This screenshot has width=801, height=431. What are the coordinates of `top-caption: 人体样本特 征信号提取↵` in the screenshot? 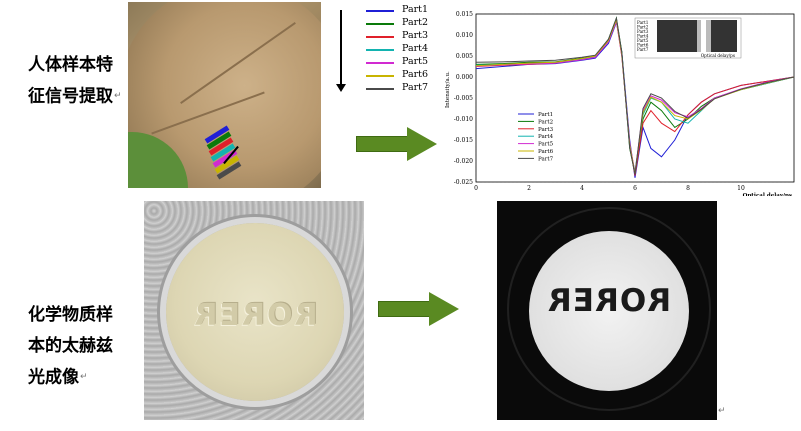 It's located at (75, 81).